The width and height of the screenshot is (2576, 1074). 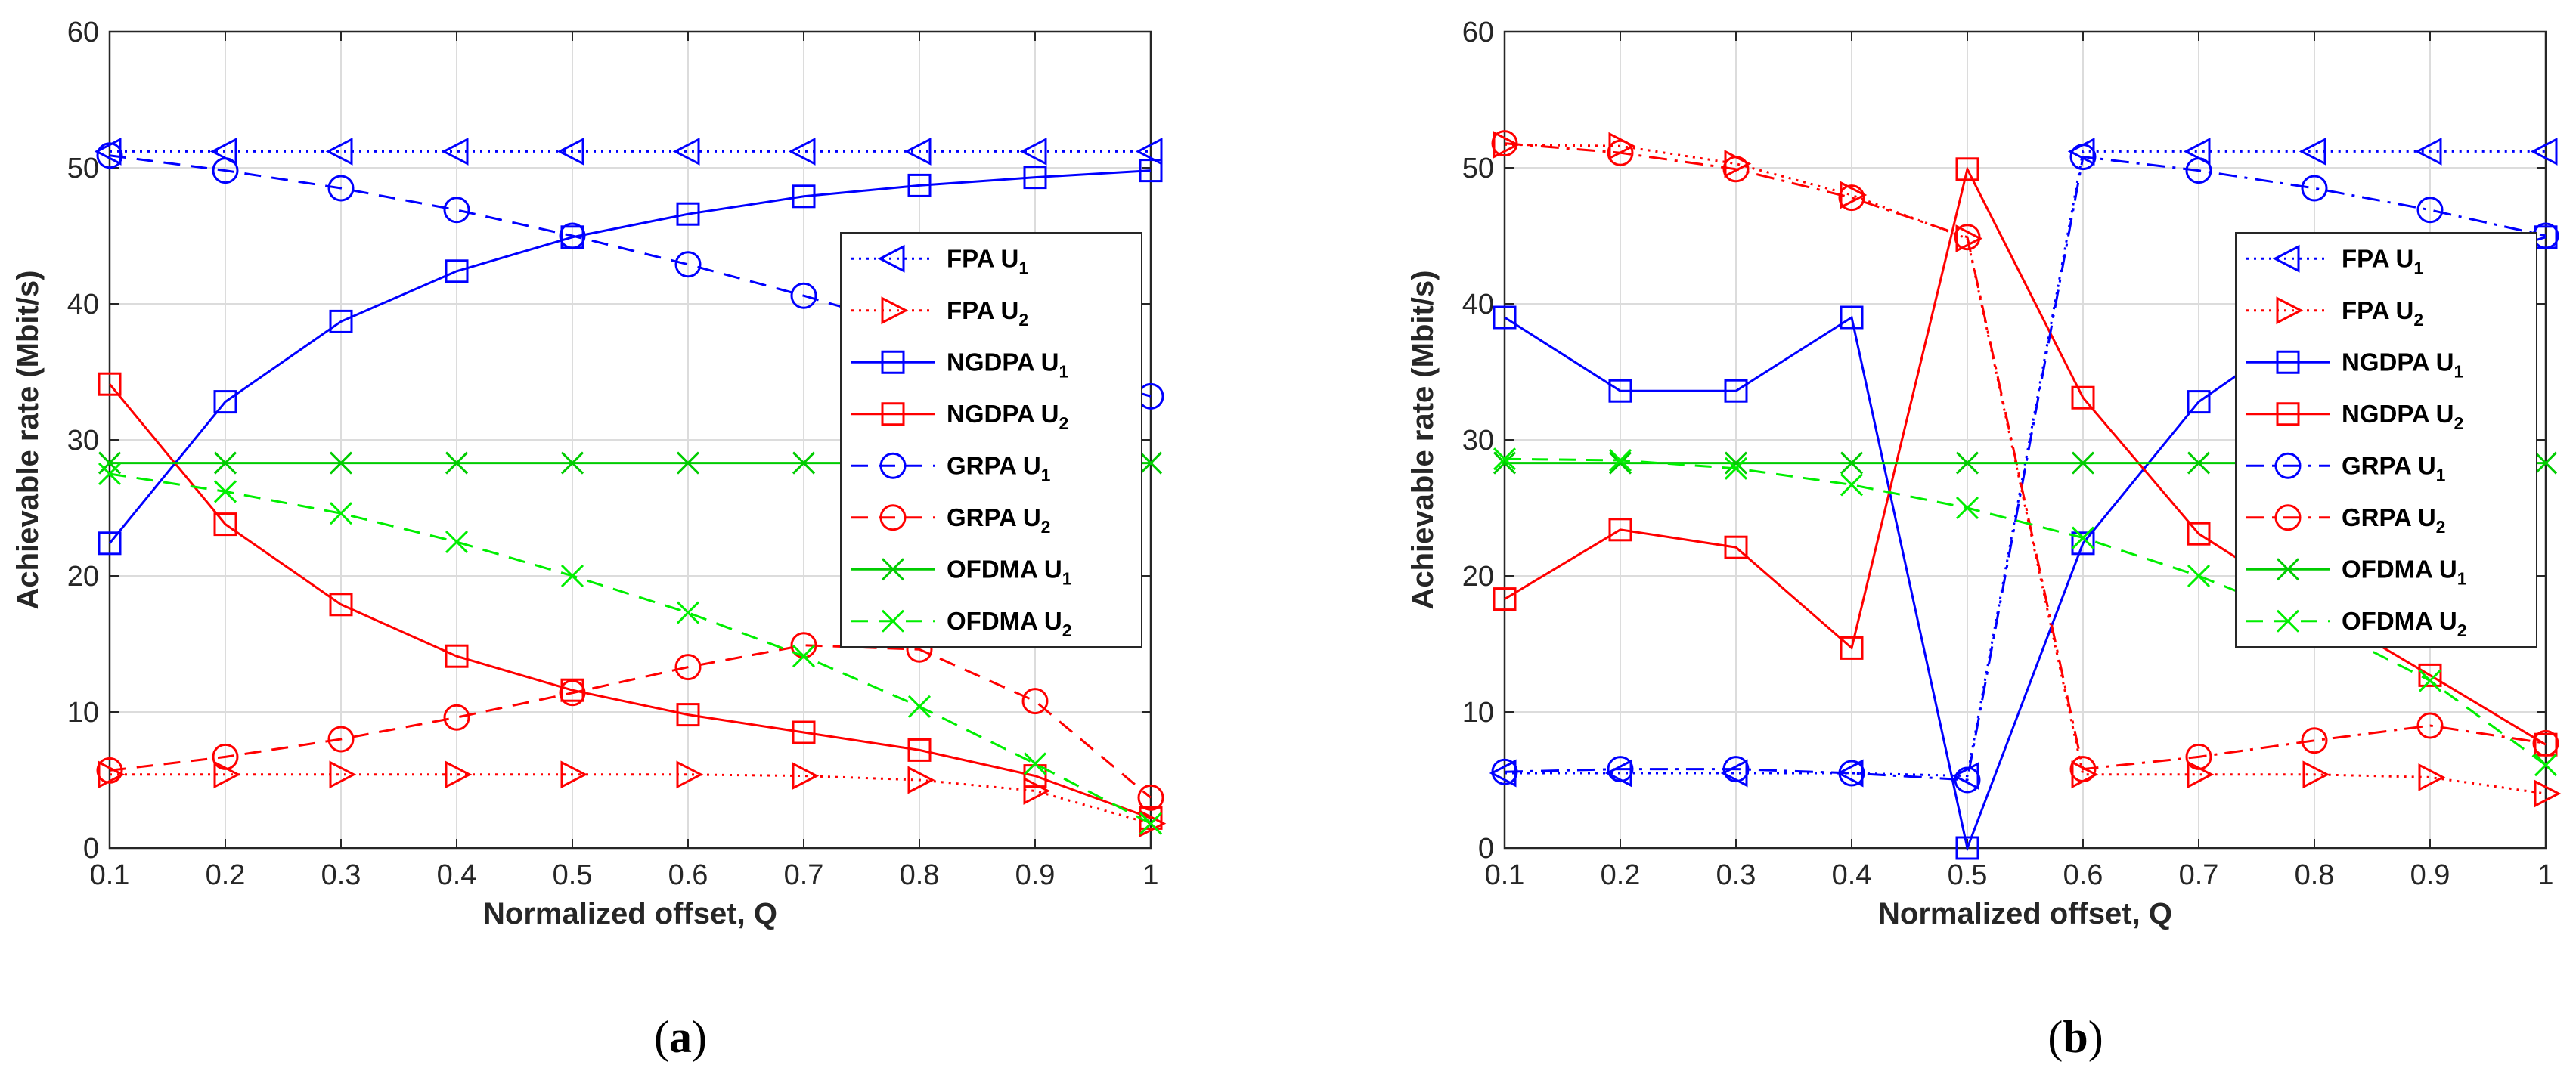 I want to click on legend-entry: FPA U2, so click(x=987, y=313).